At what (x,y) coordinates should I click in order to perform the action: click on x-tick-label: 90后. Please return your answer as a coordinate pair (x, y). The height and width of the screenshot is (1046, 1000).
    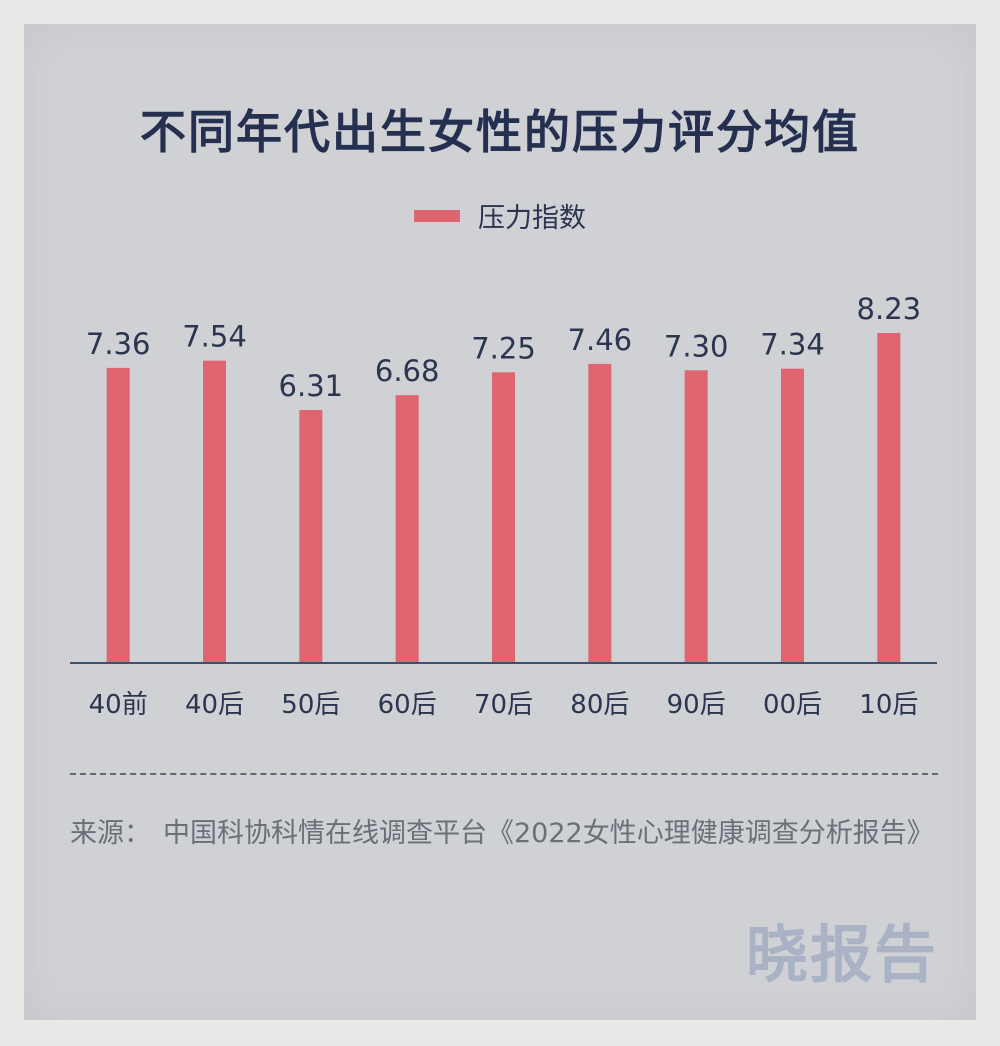
    Looking at the image, I should click on (696, 705).